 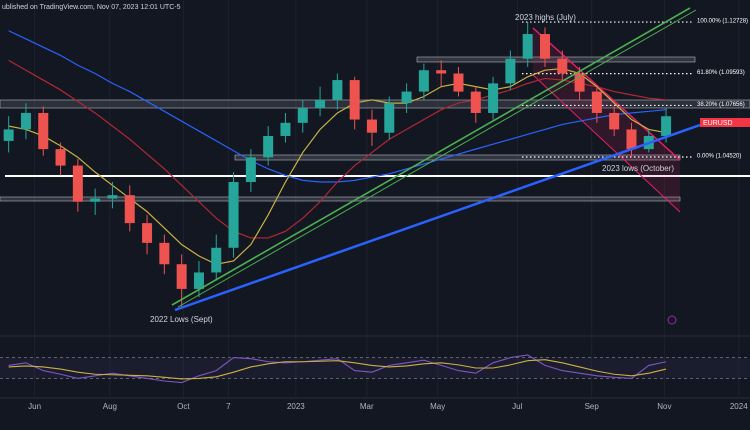 What do you see at coordinates (183, 406) in the screenshot?
I see `x-tick-label: Oct` at bounding box center [183, 406].